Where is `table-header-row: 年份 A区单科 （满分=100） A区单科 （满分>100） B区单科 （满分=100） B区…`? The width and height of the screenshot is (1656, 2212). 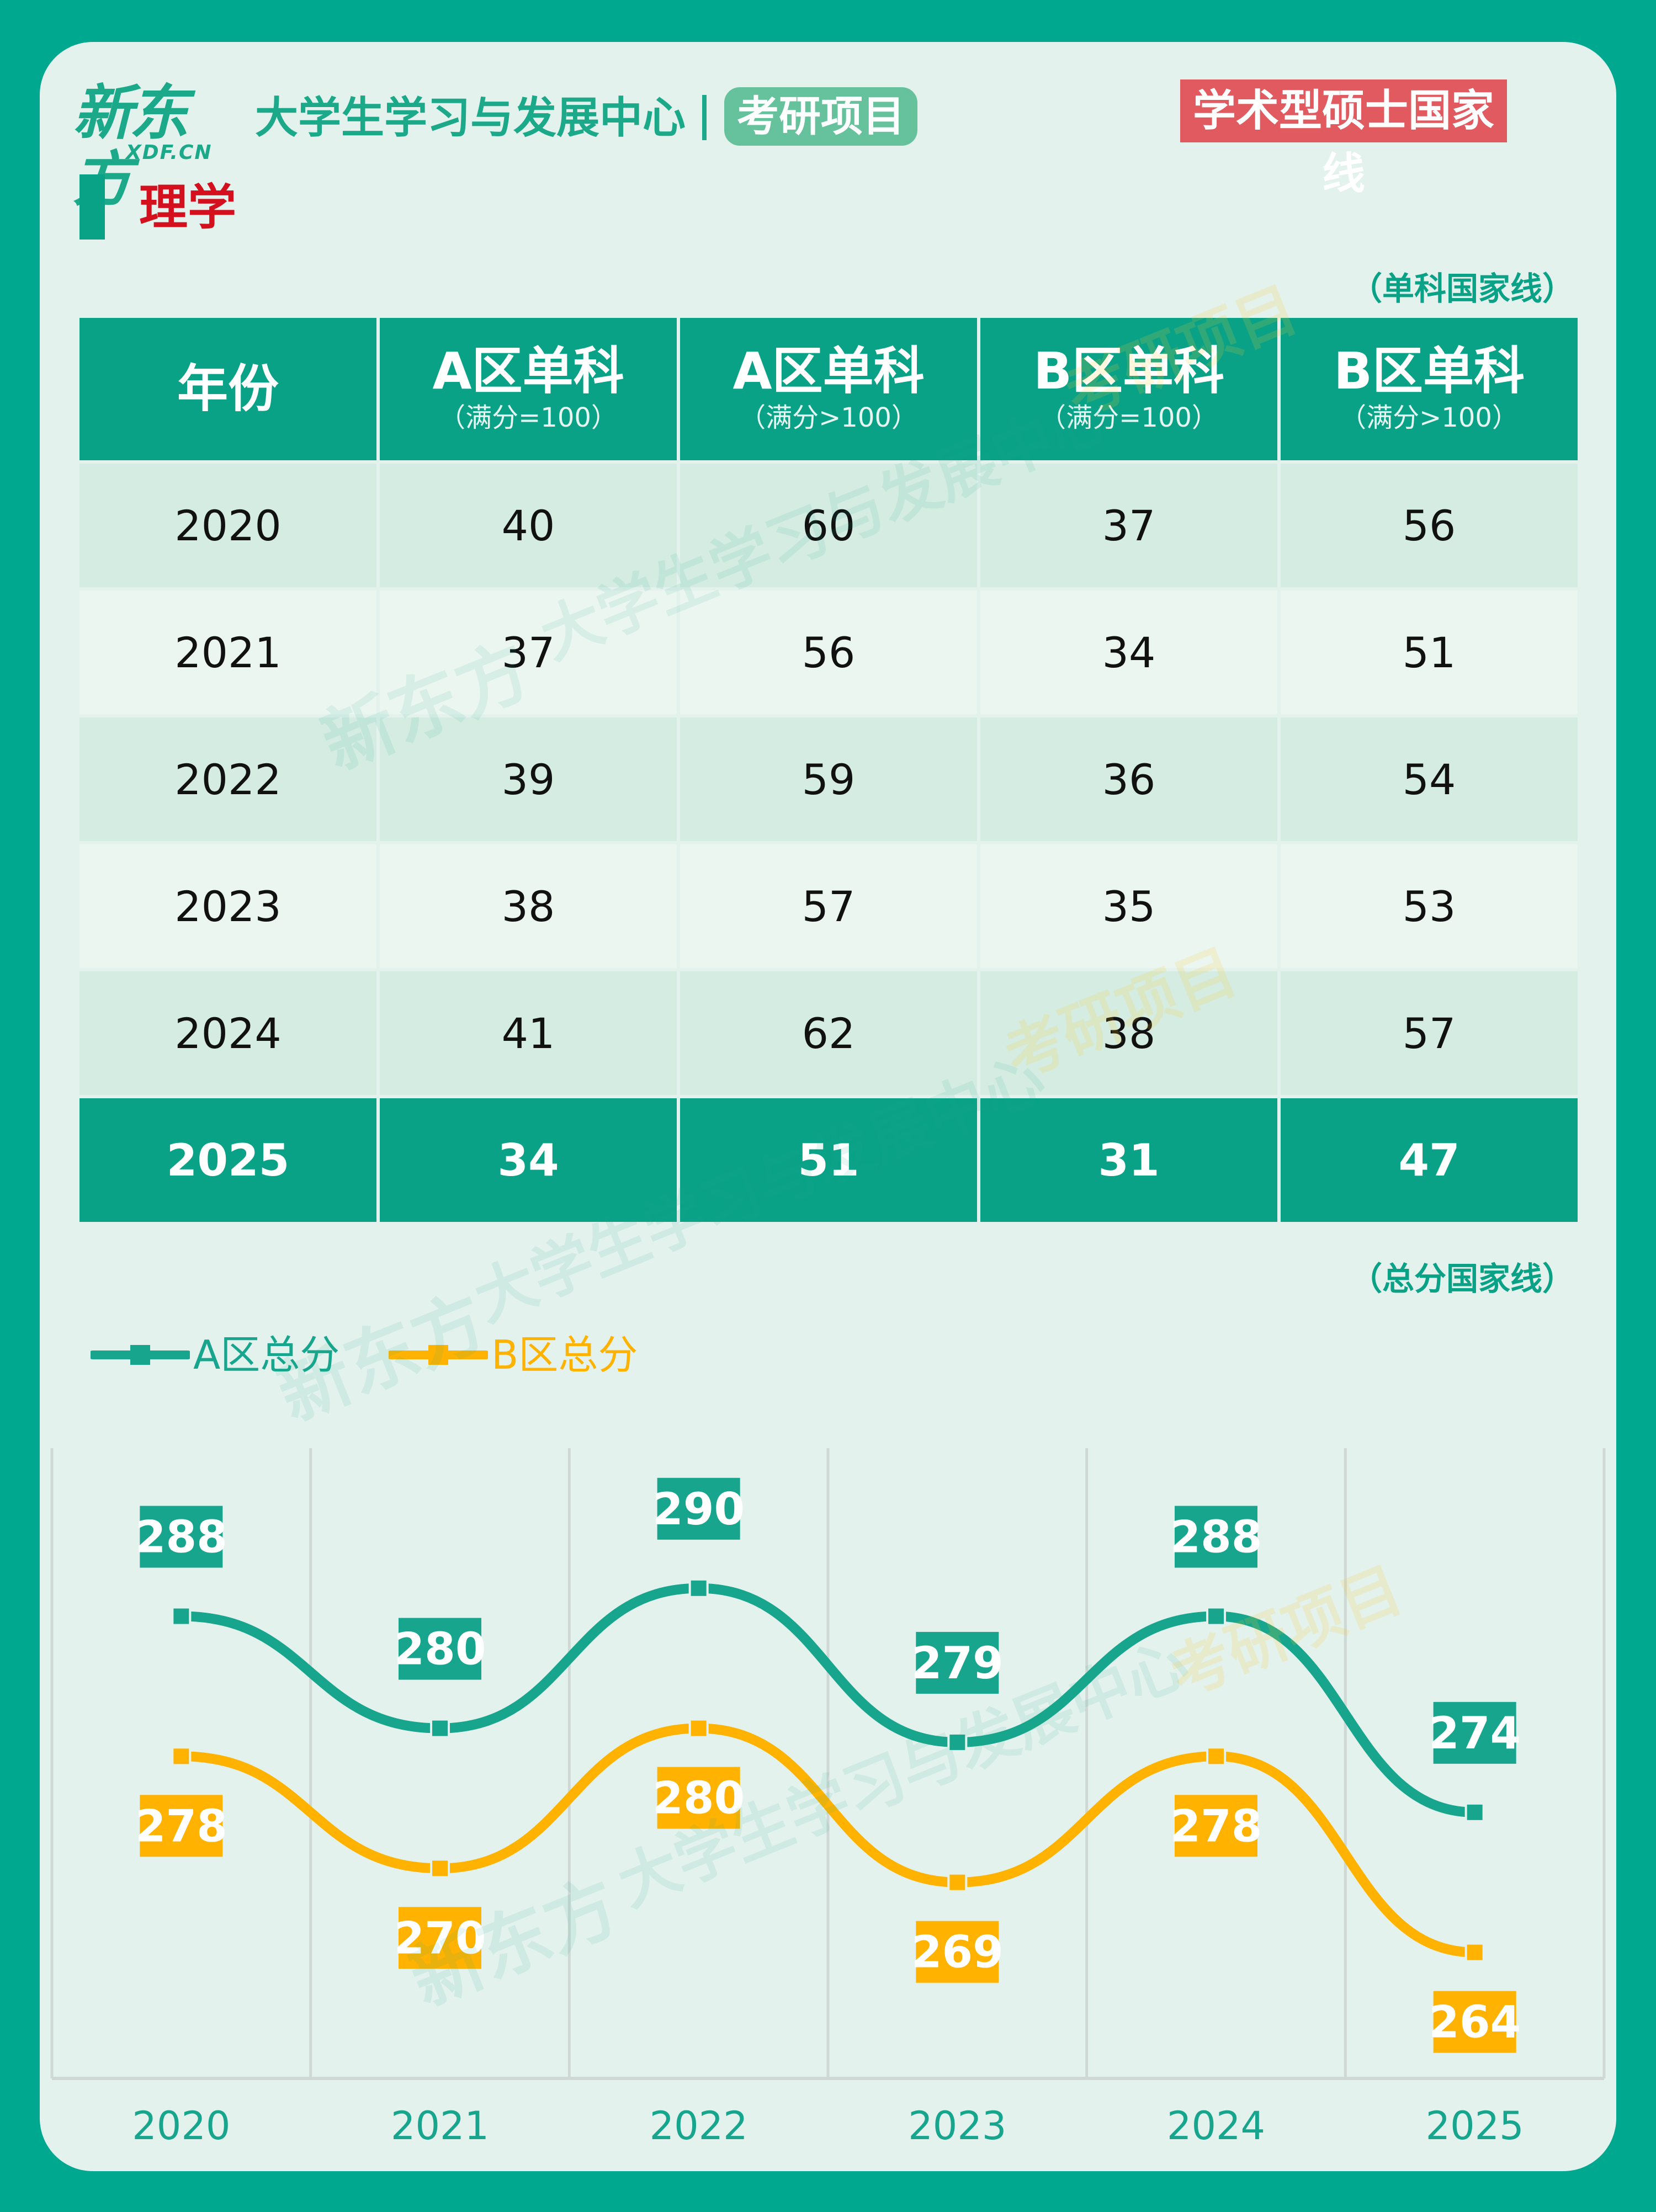
table-header-row: 年份 A区单科 （满分=100） A区单科 （满分>100） B区单科 （满分=100） B区… is located at coordinates (828, 391).